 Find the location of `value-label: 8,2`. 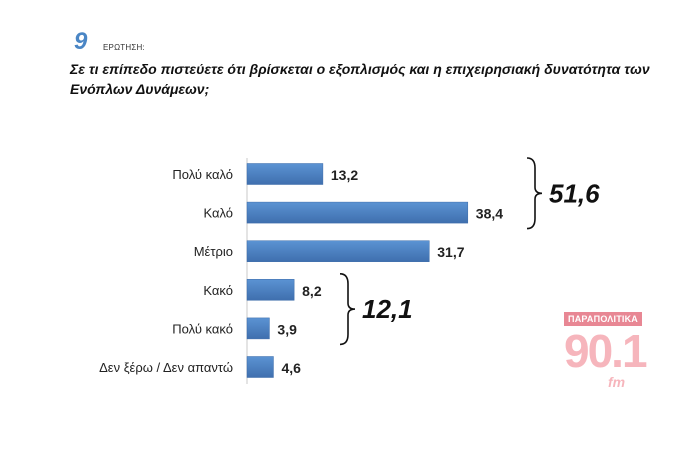

value-label: 8,2 is located at coordinates (312, 291).